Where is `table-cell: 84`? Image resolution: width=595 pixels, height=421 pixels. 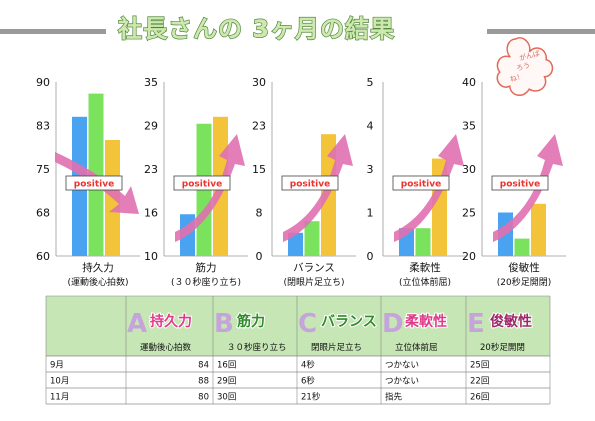
table-cell: 84 is located at coordinates (203, 366).